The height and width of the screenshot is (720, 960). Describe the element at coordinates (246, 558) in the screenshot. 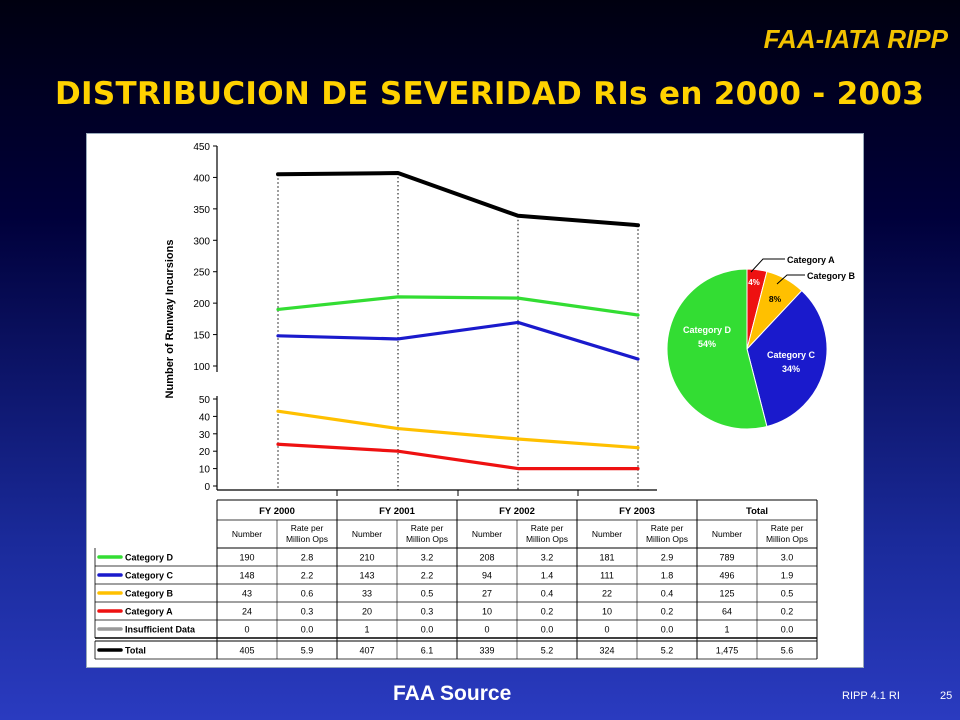

I see `table-cell: 190` at that location.